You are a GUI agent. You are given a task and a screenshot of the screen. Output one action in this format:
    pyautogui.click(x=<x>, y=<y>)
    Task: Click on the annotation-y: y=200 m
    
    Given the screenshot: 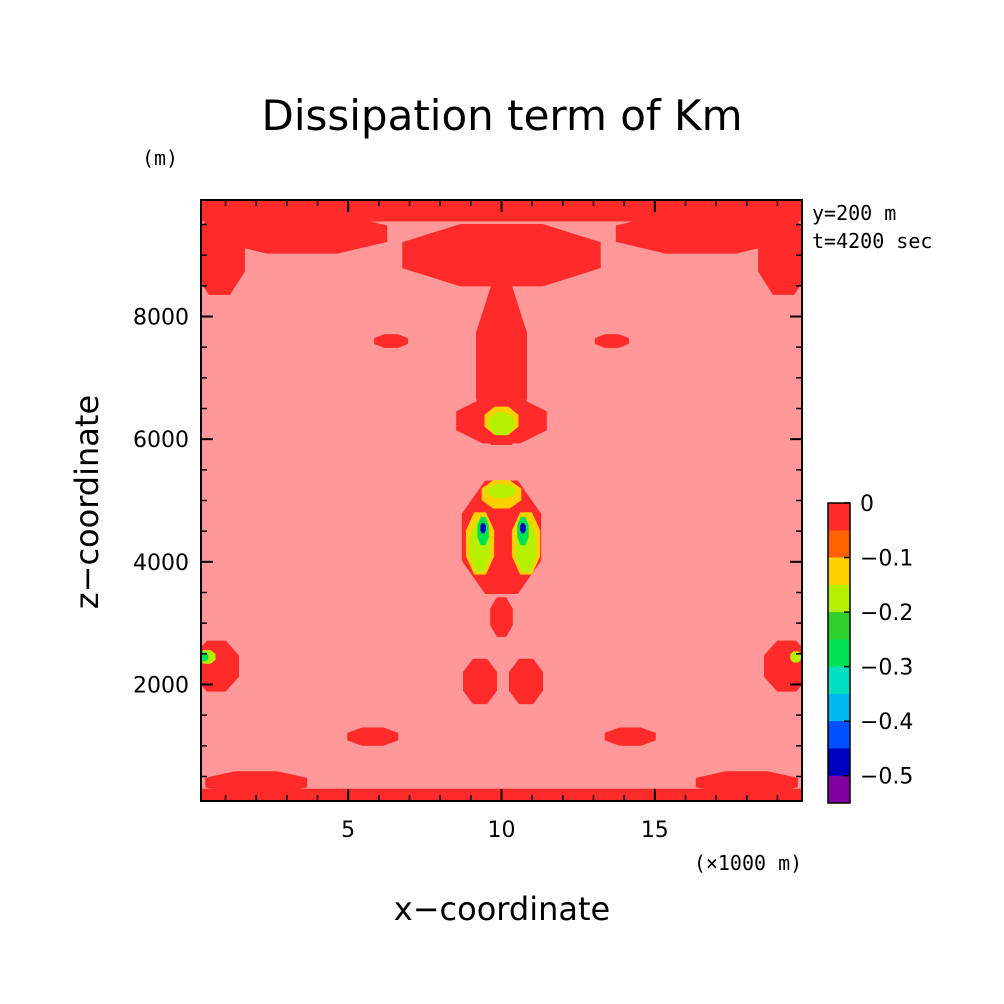 What is the action you would take?
    pyautogui.click(x=854, y=213)
    